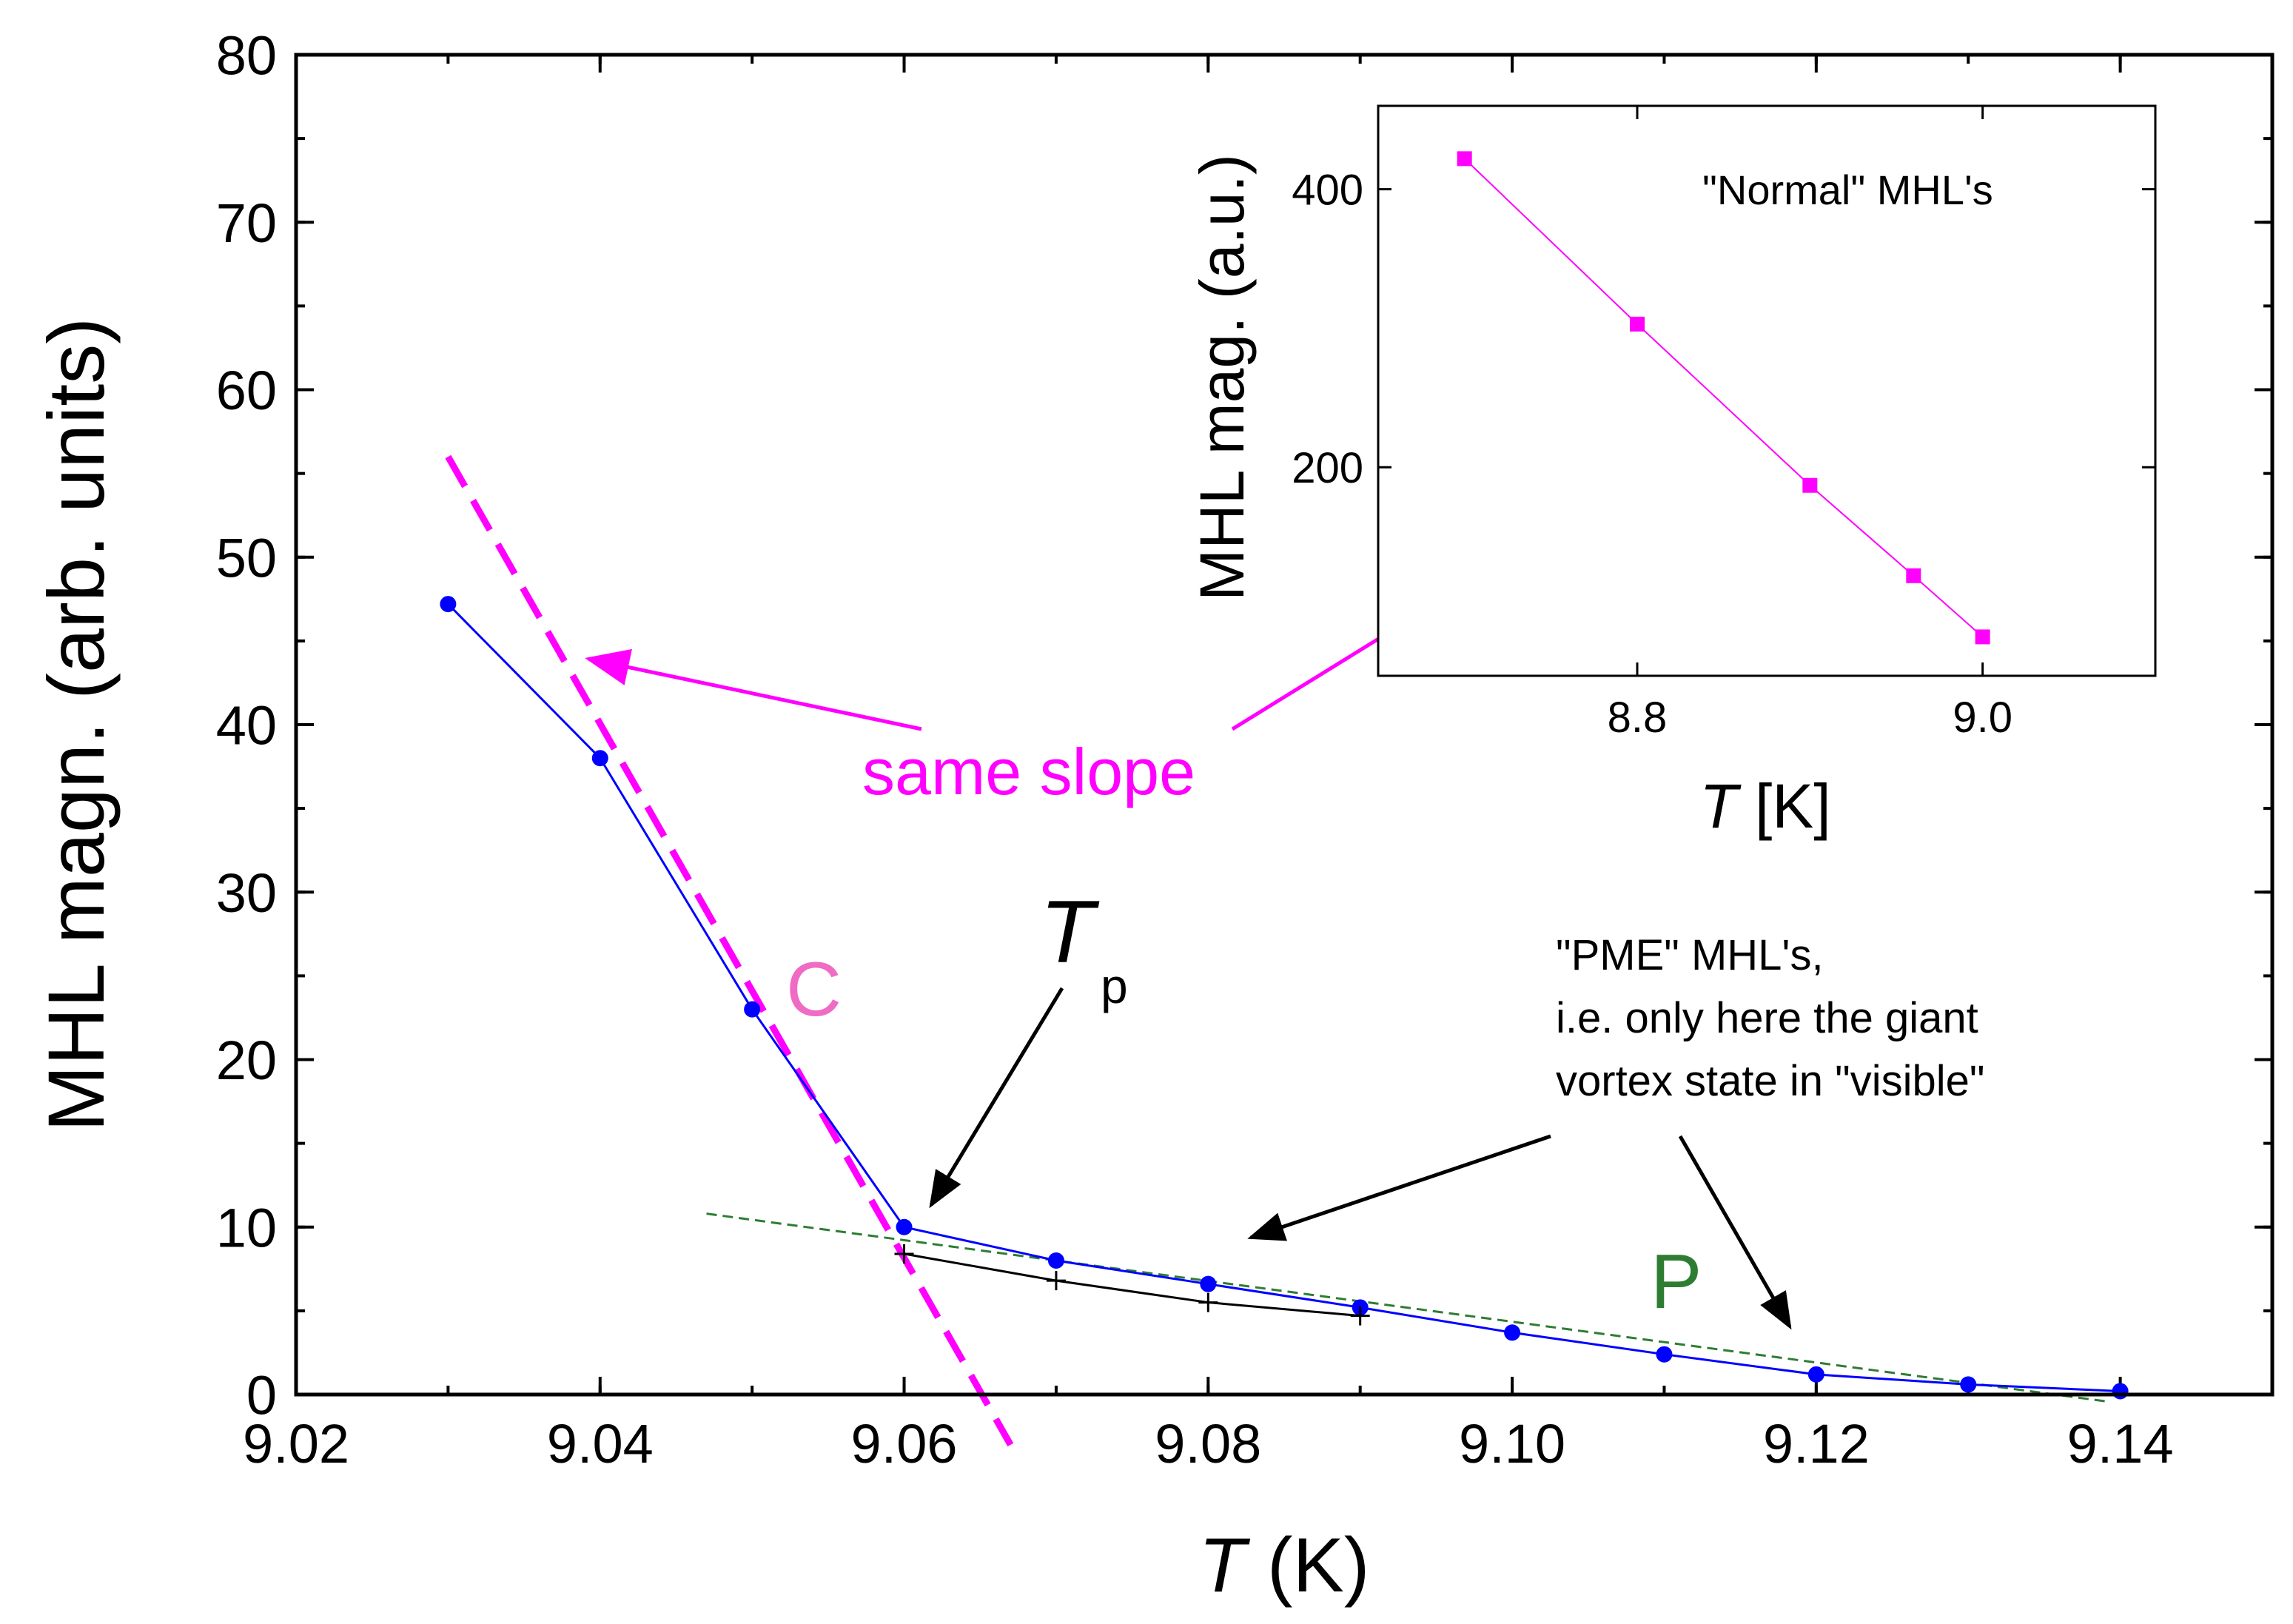  I want to click on pme-arrow-right, so click(1735, 1232).